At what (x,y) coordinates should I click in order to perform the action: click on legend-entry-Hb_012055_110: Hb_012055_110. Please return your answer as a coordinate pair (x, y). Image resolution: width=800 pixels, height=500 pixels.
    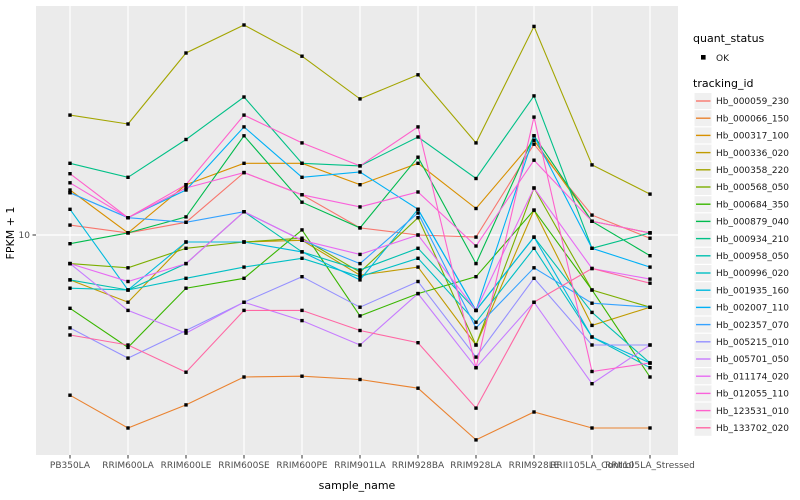
    Looking at the image, I should click on (741, 393).